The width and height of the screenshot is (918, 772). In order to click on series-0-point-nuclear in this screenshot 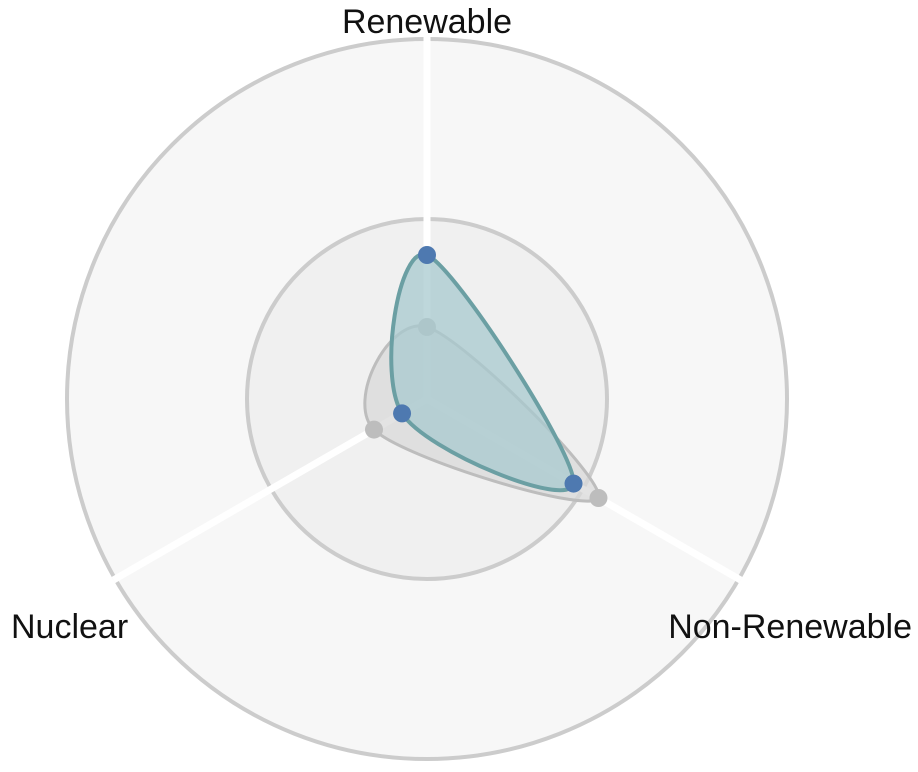, I will do `click(374, 429)`.